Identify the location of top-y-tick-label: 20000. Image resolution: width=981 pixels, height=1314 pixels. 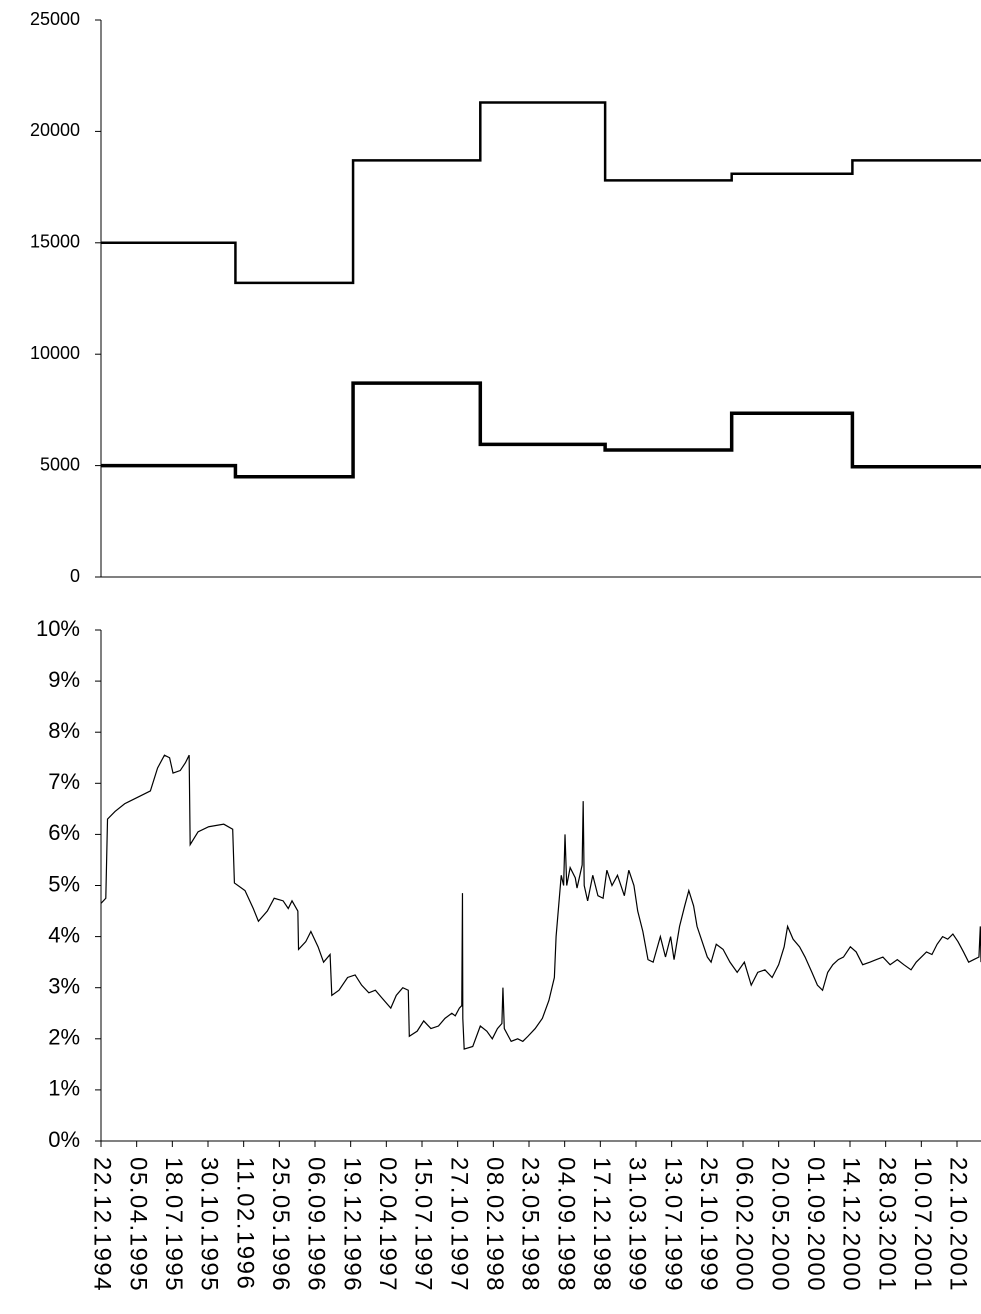
(55, 130).